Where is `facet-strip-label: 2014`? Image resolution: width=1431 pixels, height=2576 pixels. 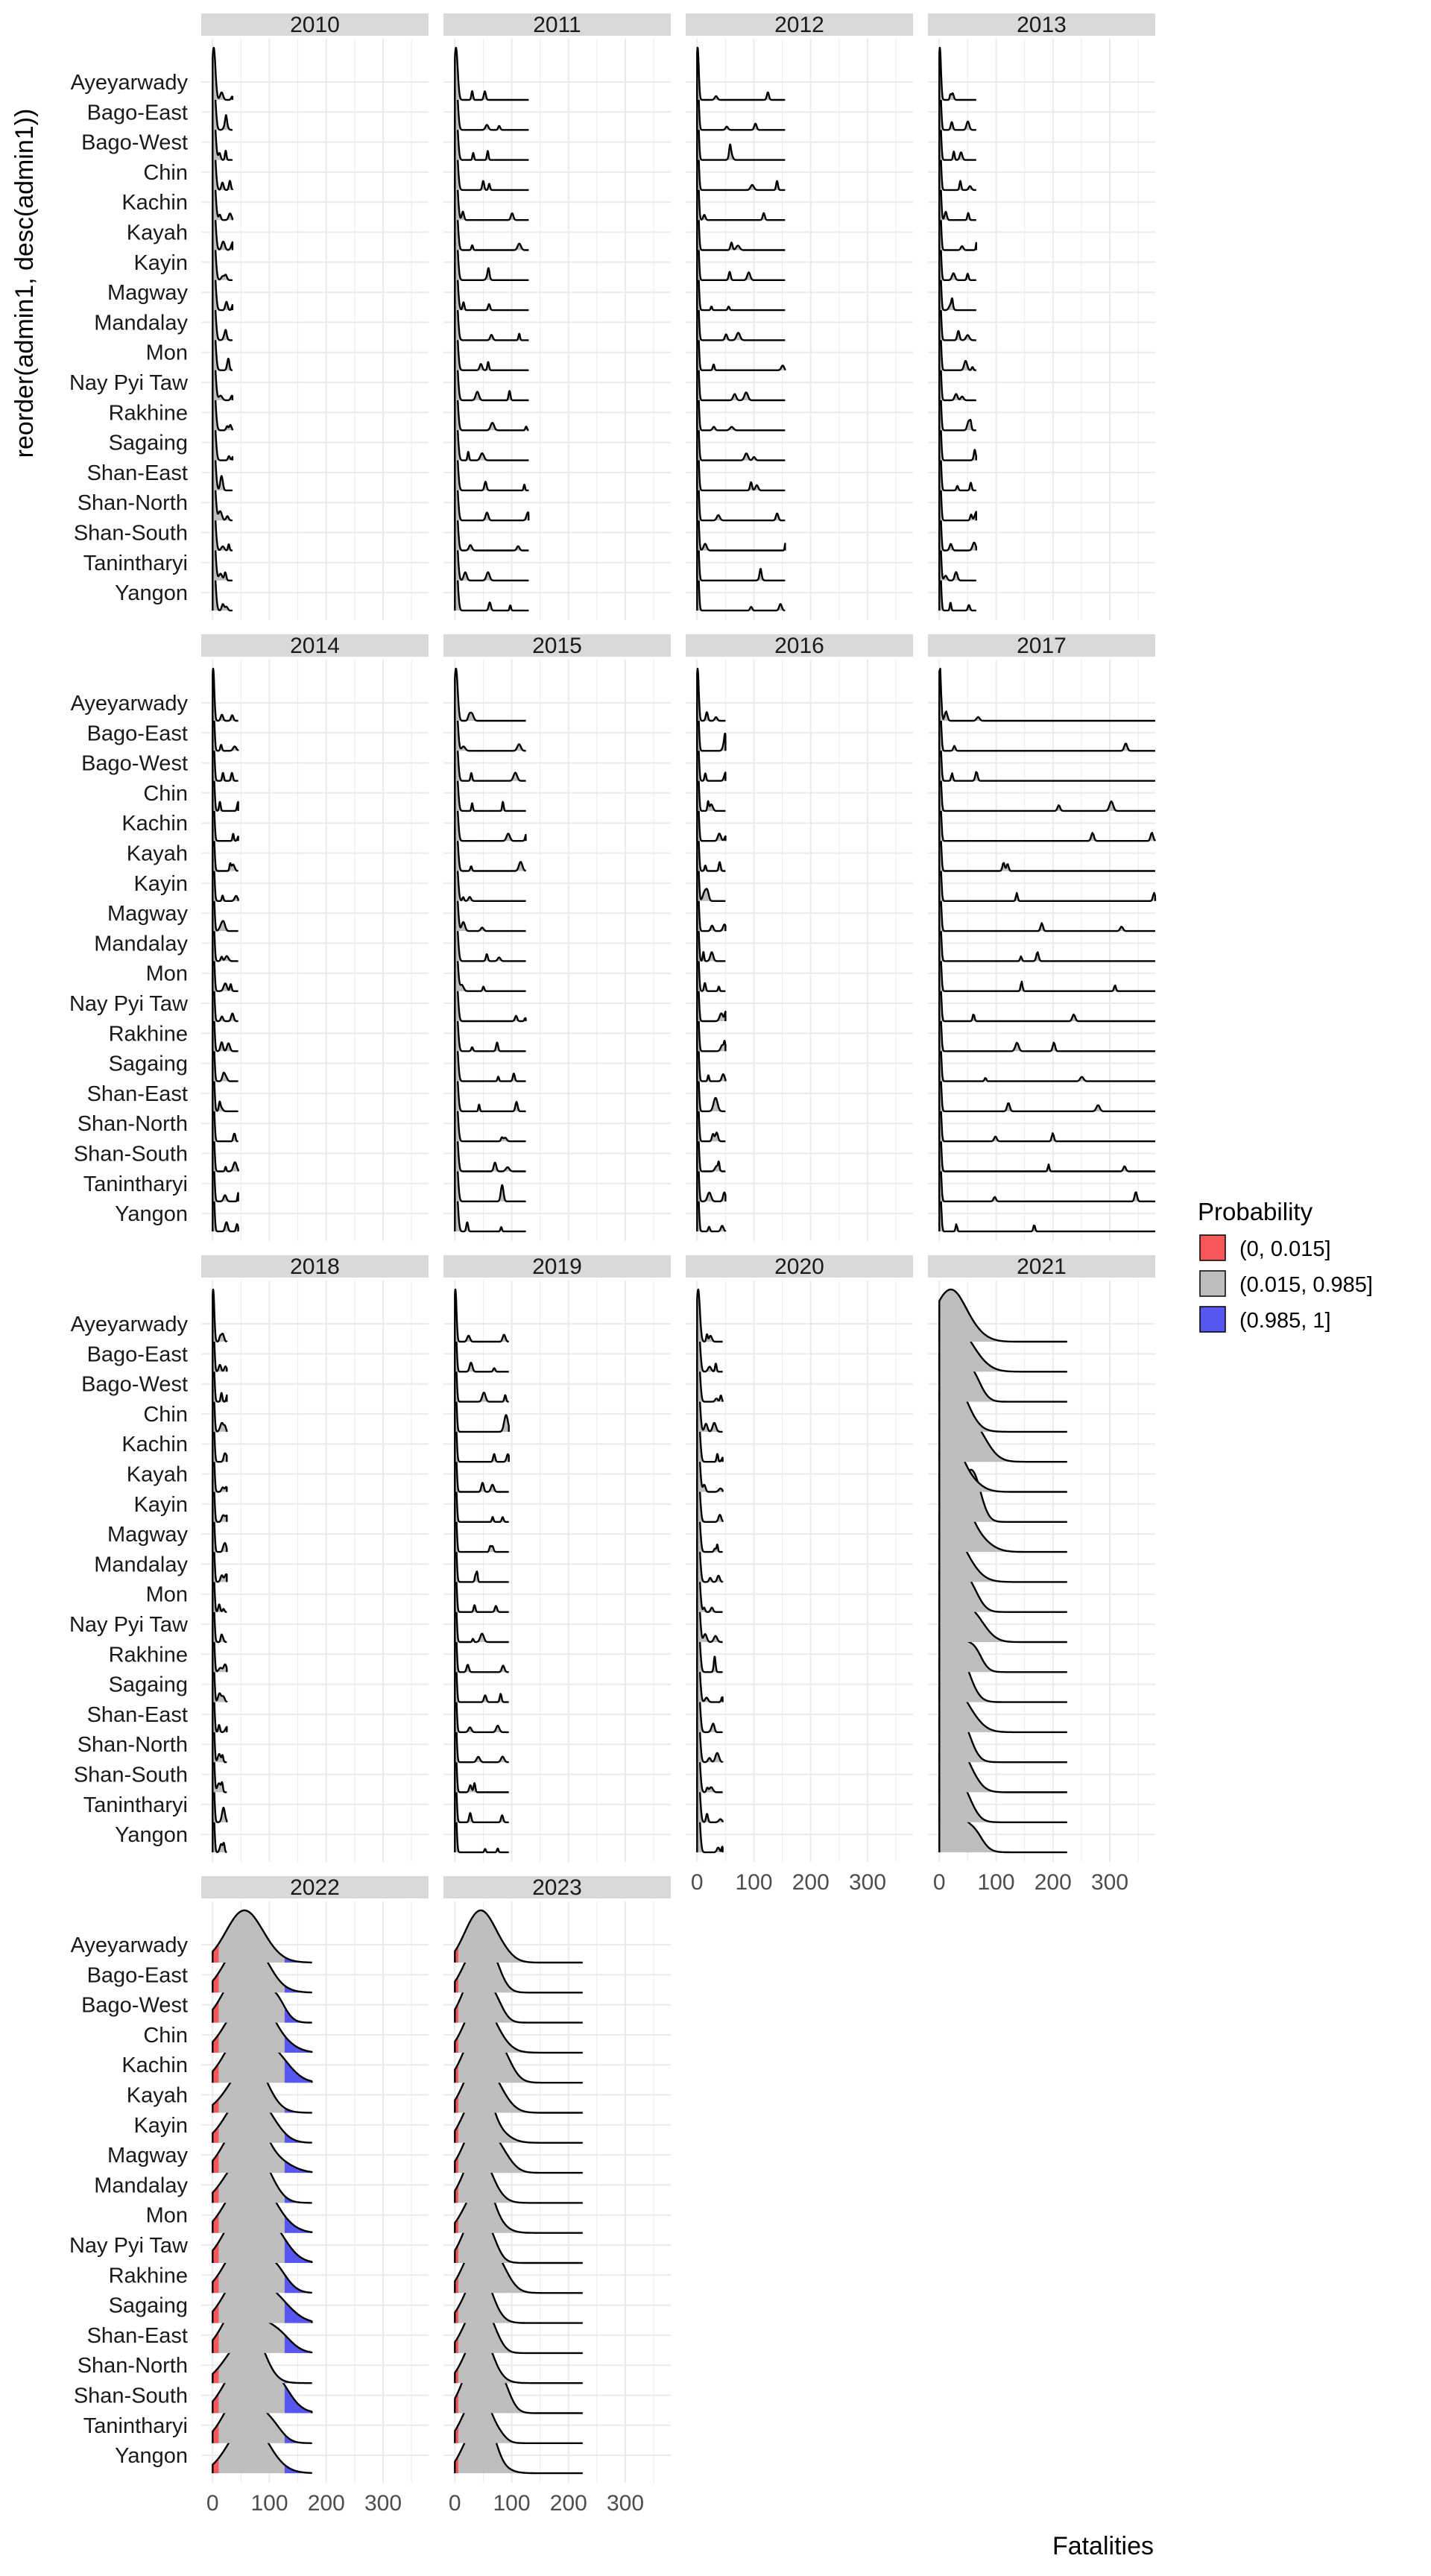 facet-strip-label: 2014 is located at coordinates (315, 646).